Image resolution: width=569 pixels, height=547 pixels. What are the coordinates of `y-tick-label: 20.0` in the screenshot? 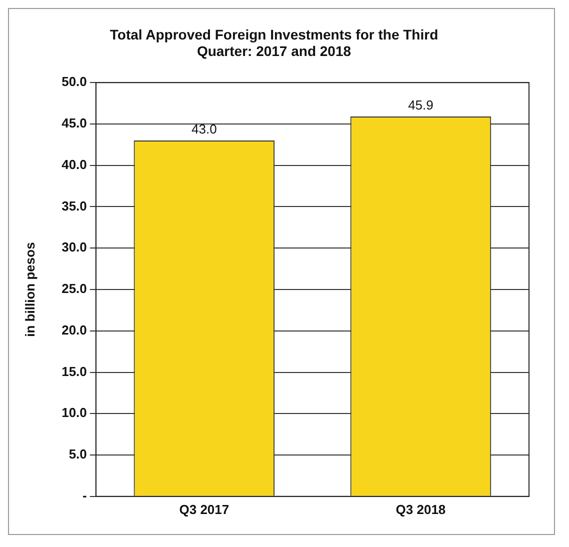 It's located at (74, 330).